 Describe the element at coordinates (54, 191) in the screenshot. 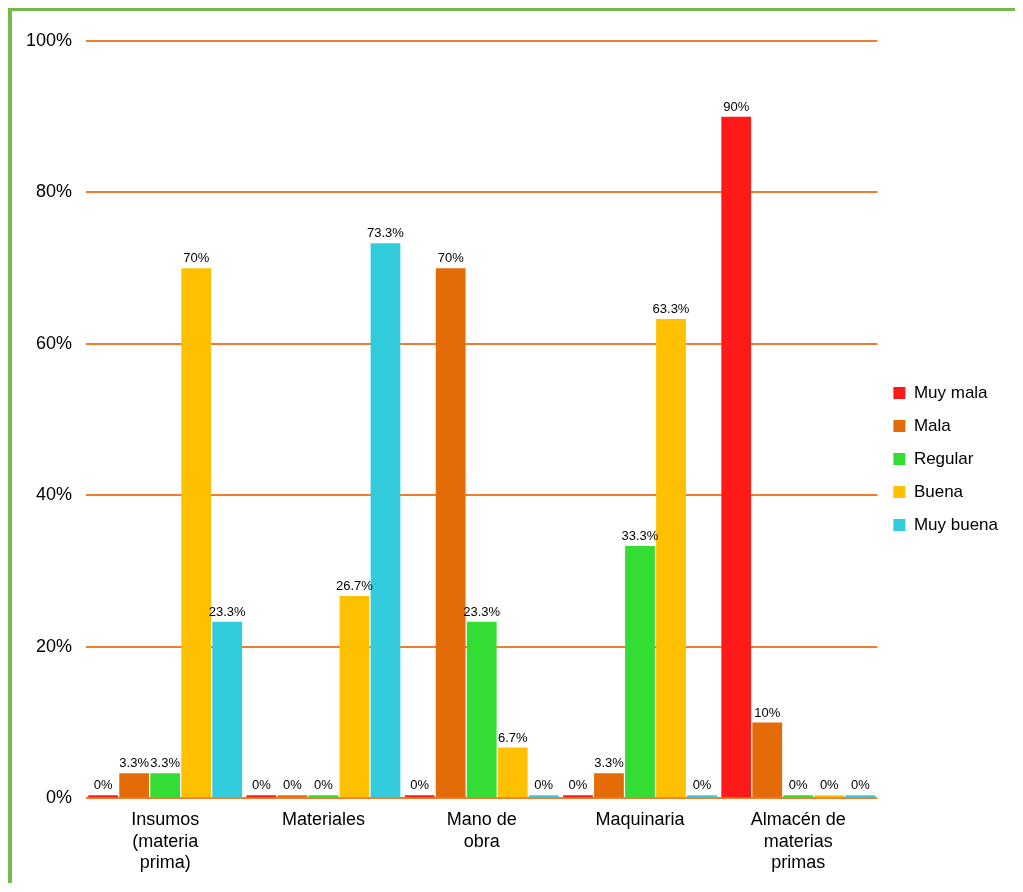

I see `y-tick-label: 80%` at that location.